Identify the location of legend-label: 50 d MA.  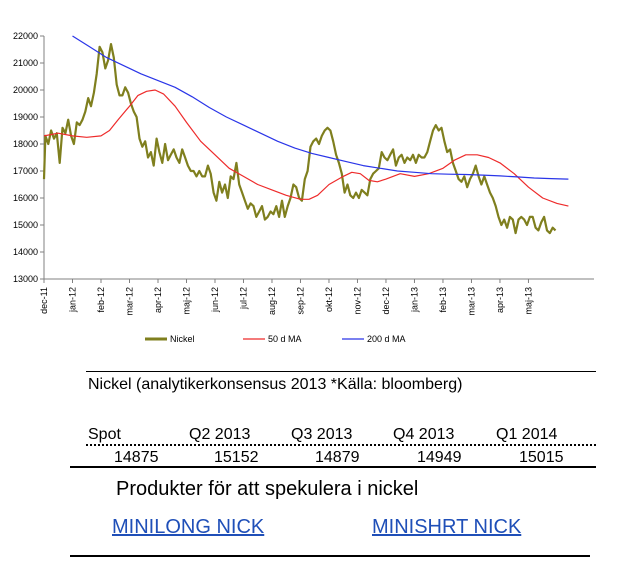
(285, 339).